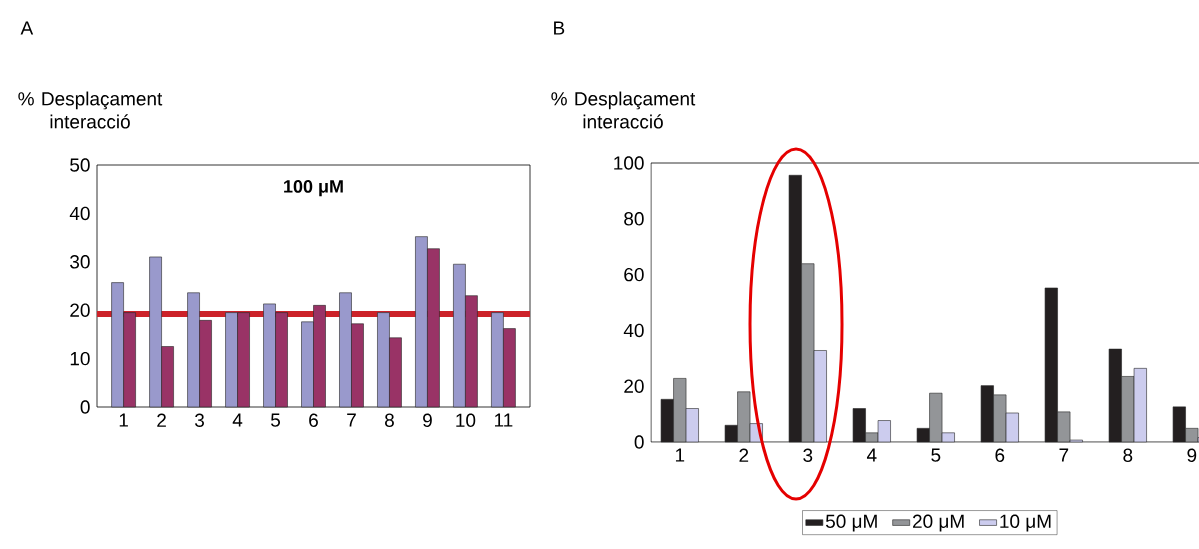 Image resolution: width=1199 pixels, height=549 pixels. I want to click on x-tick-label: 11, so click(504, 420).